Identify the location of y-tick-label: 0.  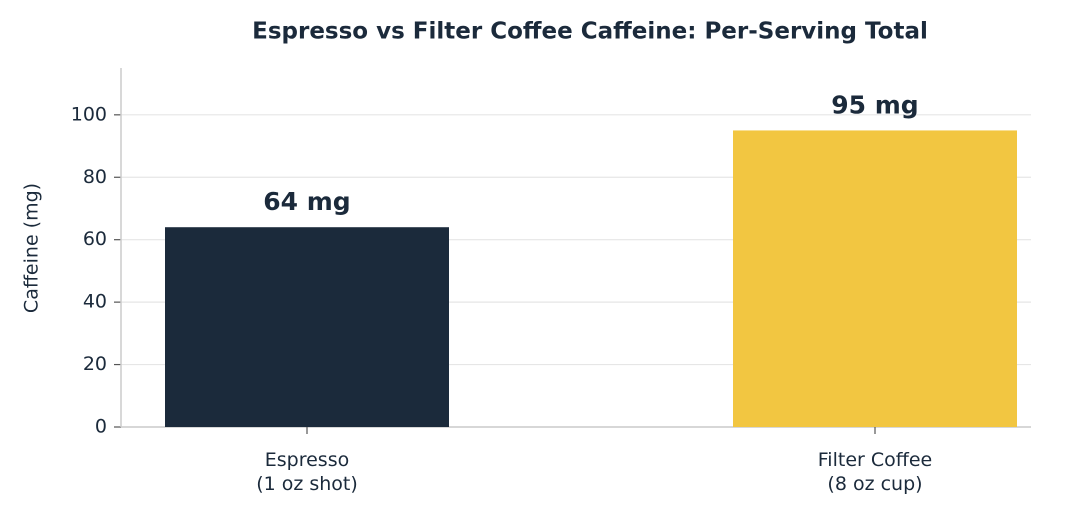
(101, 427).